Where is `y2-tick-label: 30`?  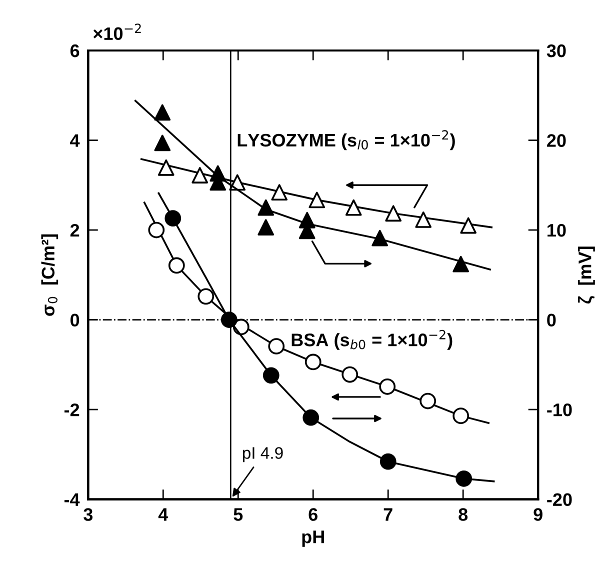 y2-tick-label: 30 is located at coordinates (556, 51).